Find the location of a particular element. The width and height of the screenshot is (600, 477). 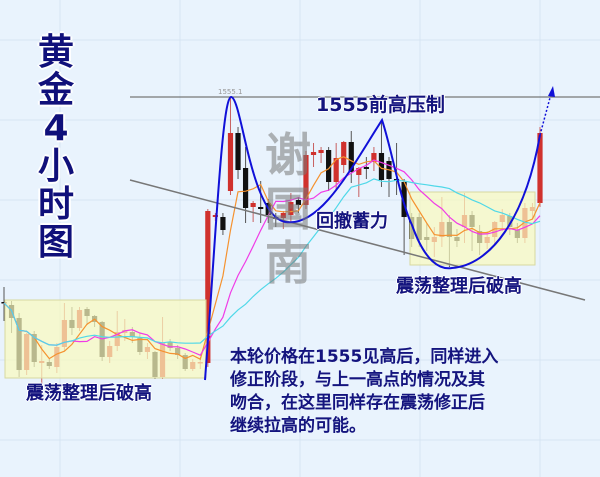

title-char: 4 is located at coordinates (56, 128).